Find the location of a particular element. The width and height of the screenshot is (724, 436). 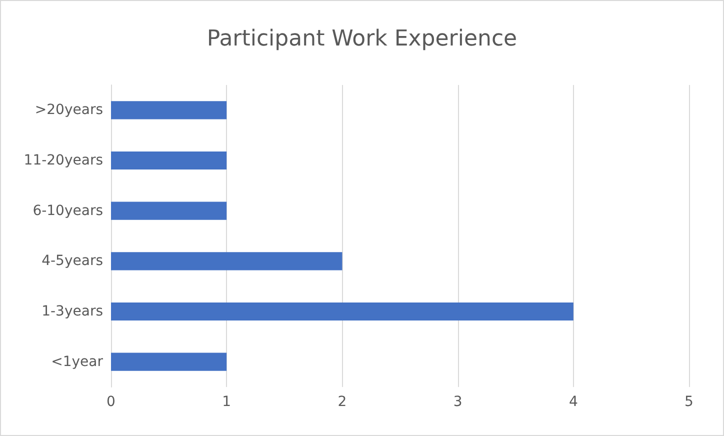

y-tick-label: >20years is located at coordinates (68, 110).